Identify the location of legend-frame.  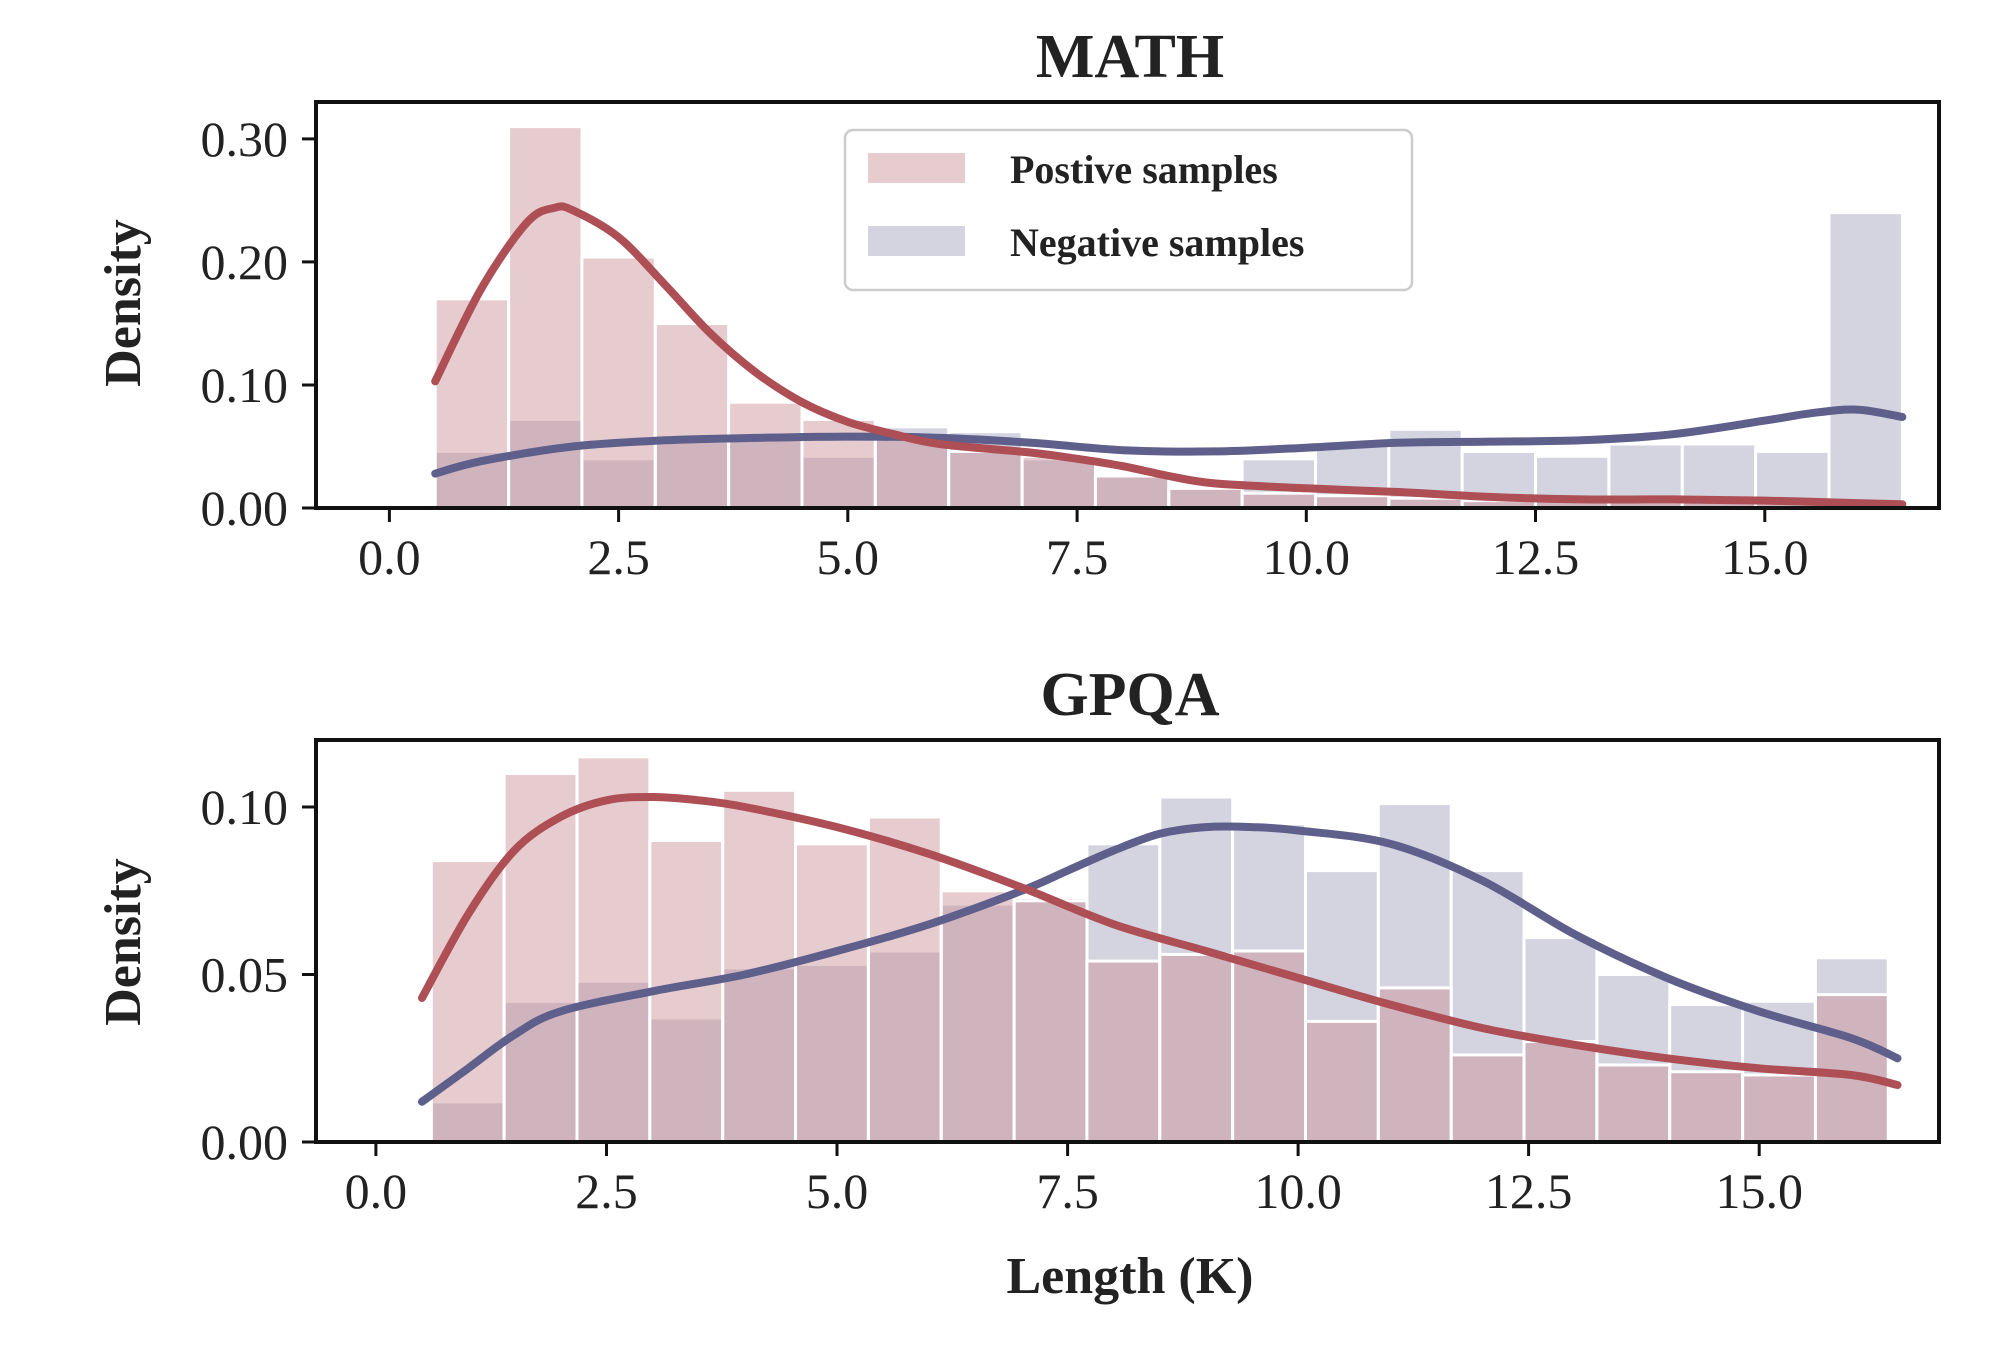
(1128, 210).